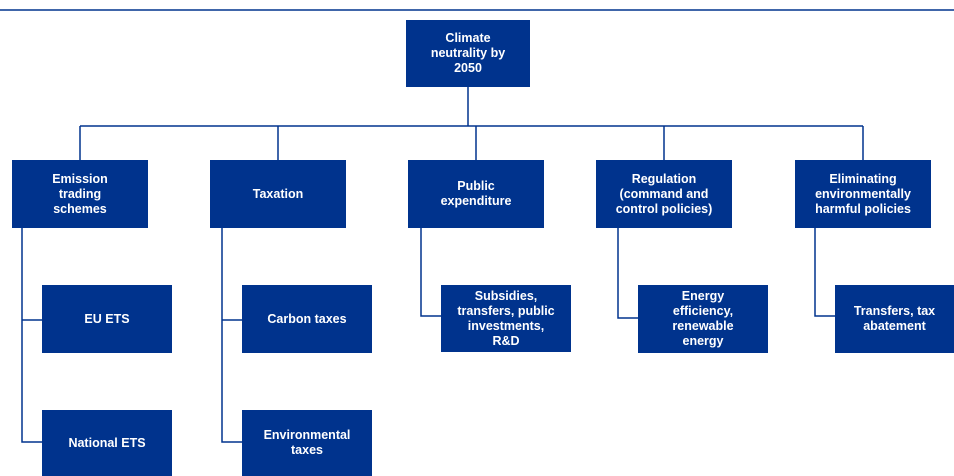 This screenshot has height=476, width=954. I want to click on node-label: Regulation, so click(664, 178).